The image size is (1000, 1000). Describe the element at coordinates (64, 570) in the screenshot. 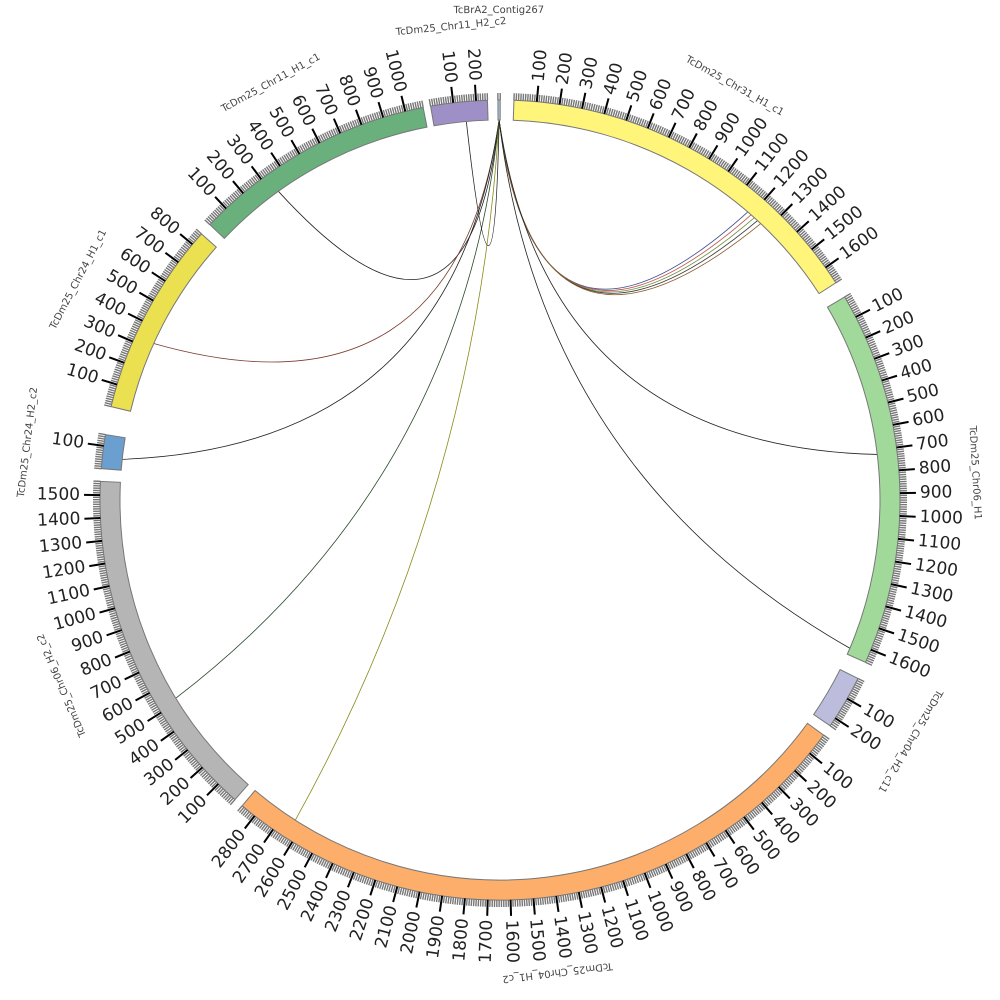

I see `tick-label: 1200` at that location.